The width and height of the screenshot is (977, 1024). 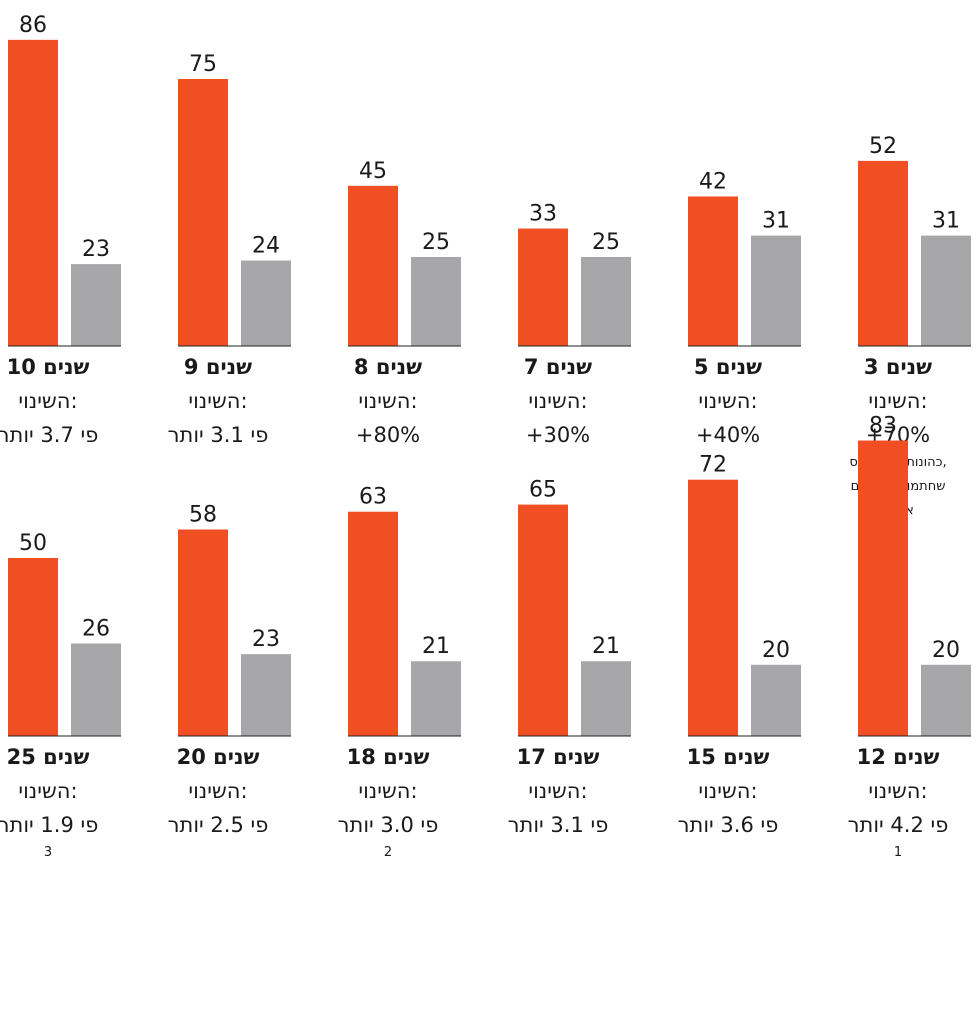 What do you see at coordinates (33, 543) in the screenshot?
I see `value-label: 50` at bounding box center [33, 543].